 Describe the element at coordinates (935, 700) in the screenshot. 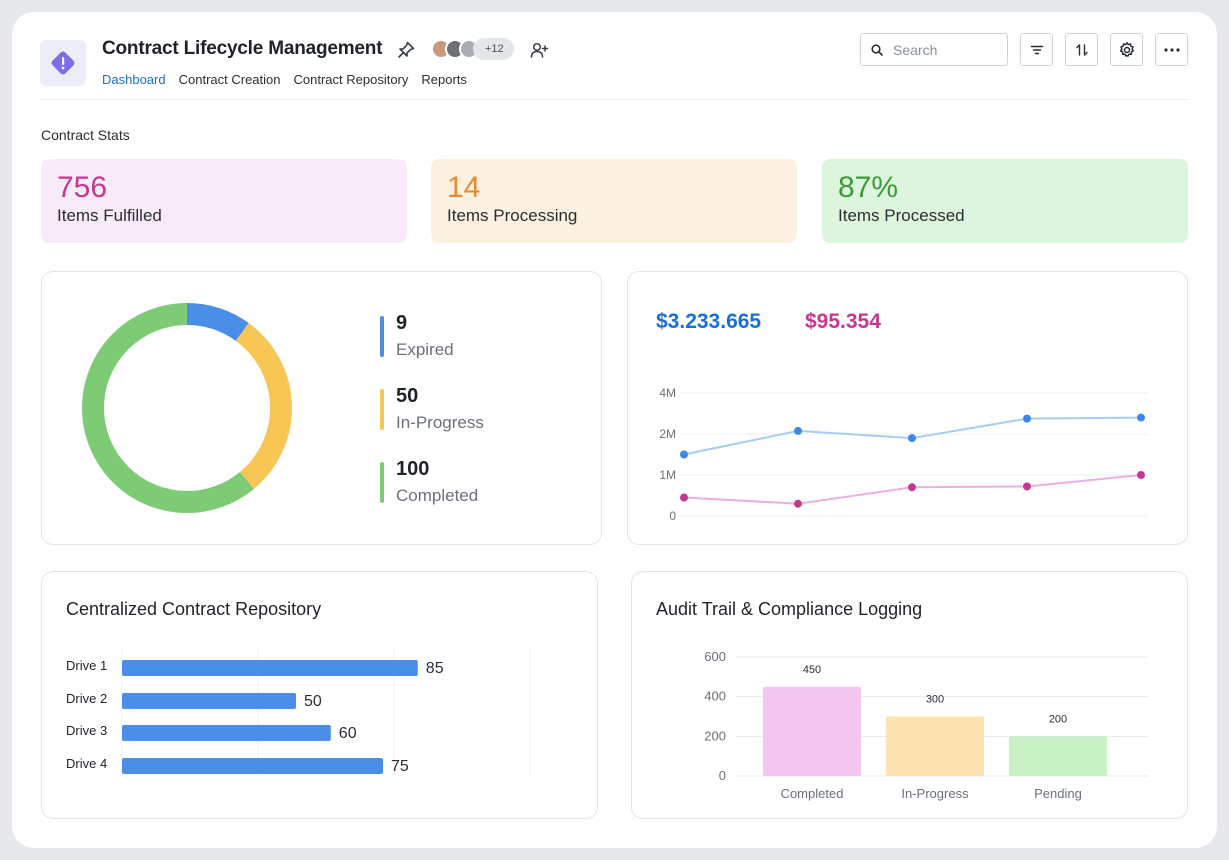

I see `bar-value-label: 300` at that location.